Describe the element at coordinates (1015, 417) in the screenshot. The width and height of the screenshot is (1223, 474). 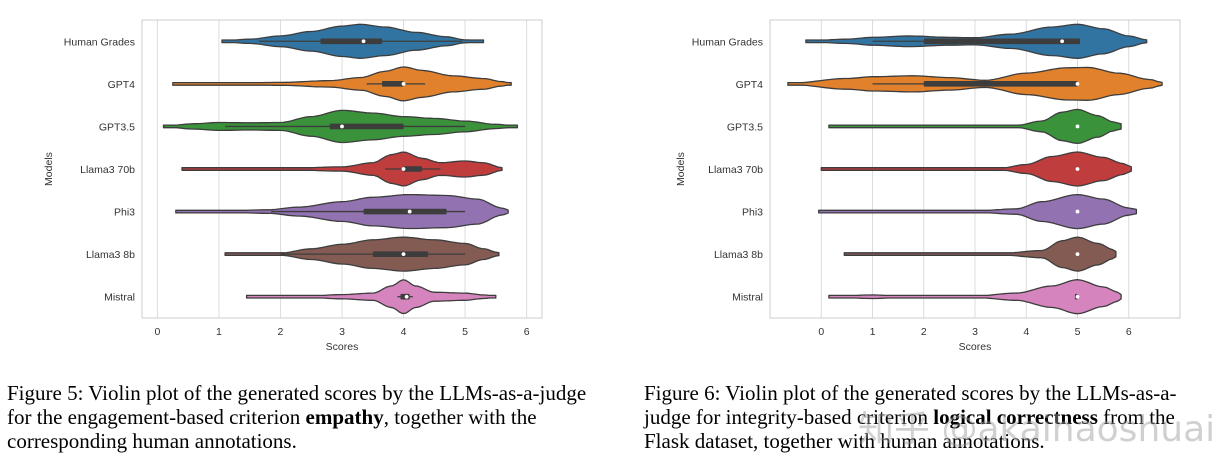
I see `caption-criterion: logical correctness` at that location.